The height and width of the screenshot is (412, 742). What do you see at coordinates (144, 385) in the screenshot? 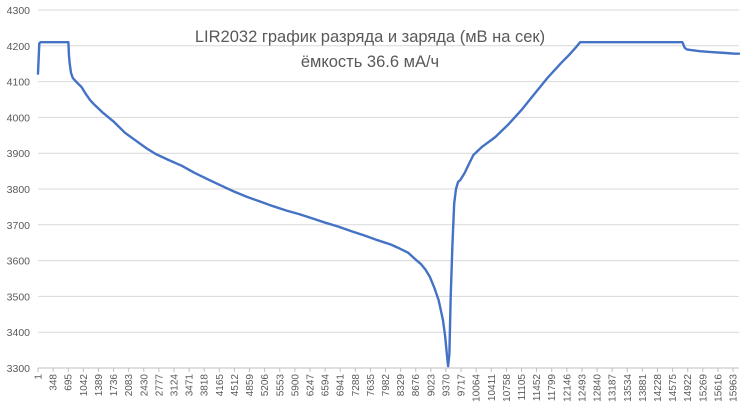
I see `x-tick-label: 2430` at bounding box center [144, 385].